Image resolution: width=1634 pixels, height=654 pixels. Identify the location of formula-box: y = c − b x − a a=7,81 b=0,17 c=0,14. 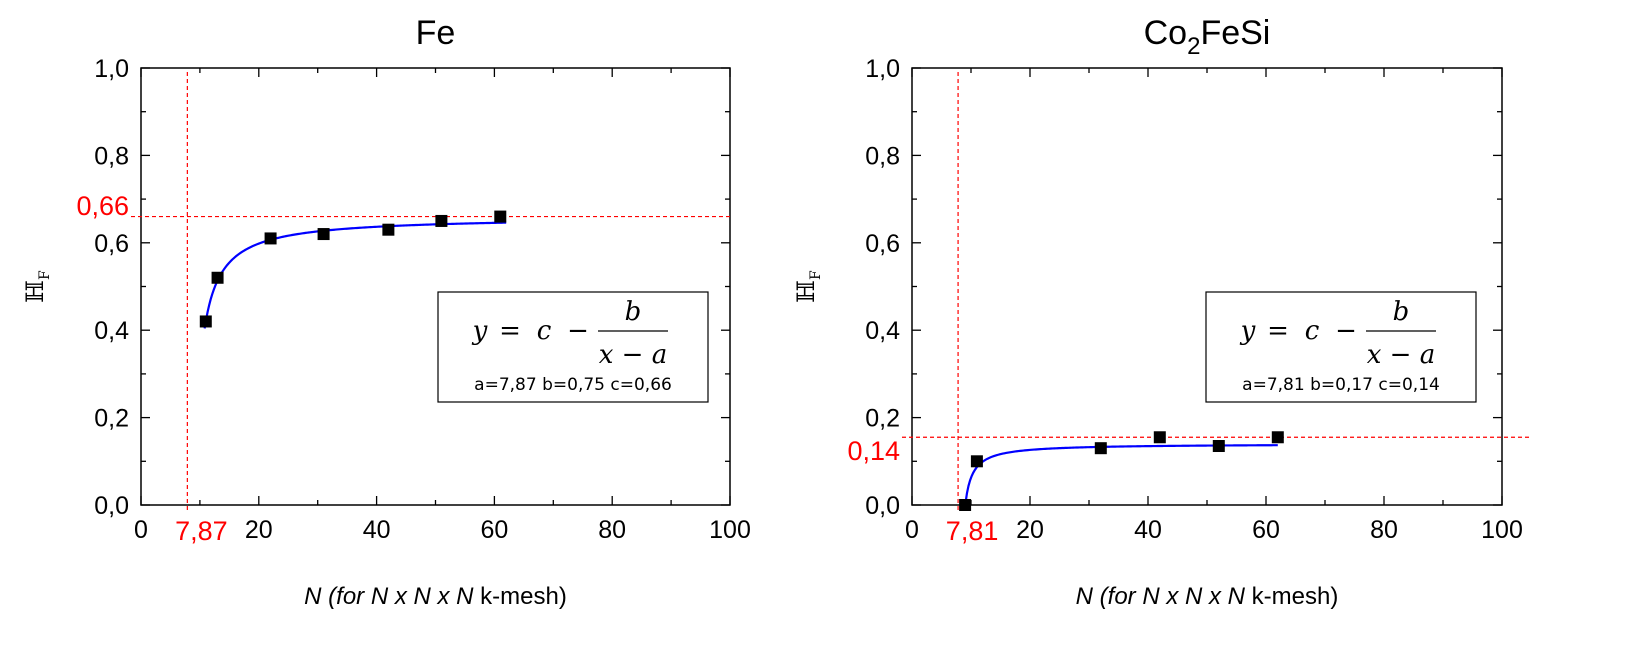
(1341, 347).